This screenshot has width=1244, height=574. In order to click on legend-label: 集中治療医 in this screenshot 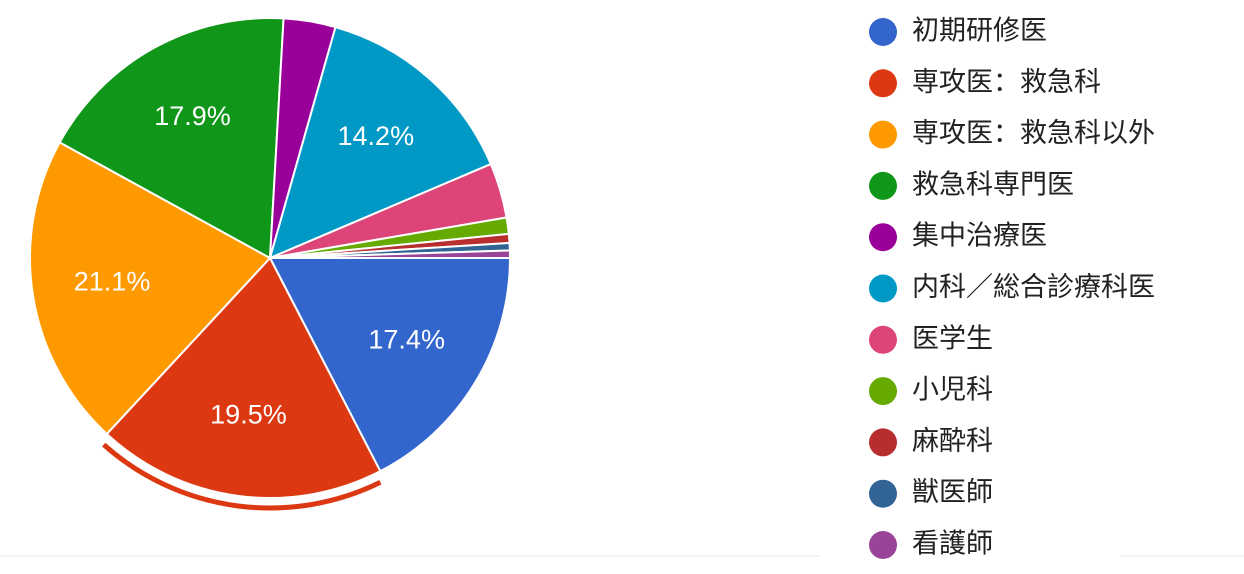, I will do `click(979, 236)`.